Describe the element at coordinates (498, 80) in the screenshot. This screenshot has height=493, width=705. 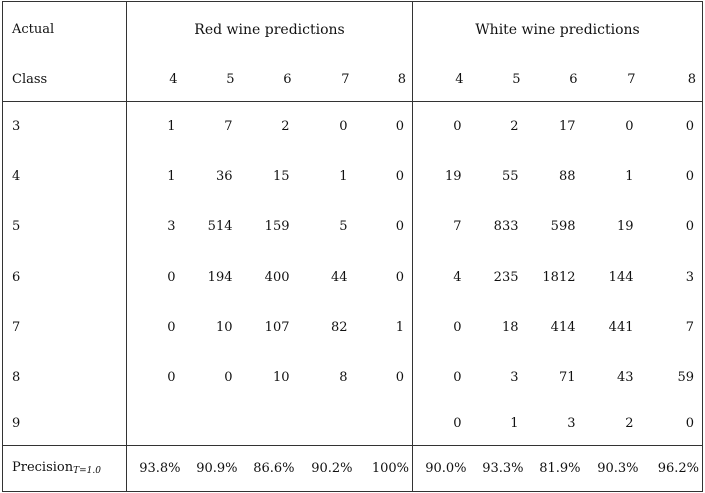
I see `white-col-header: 5` at that location.